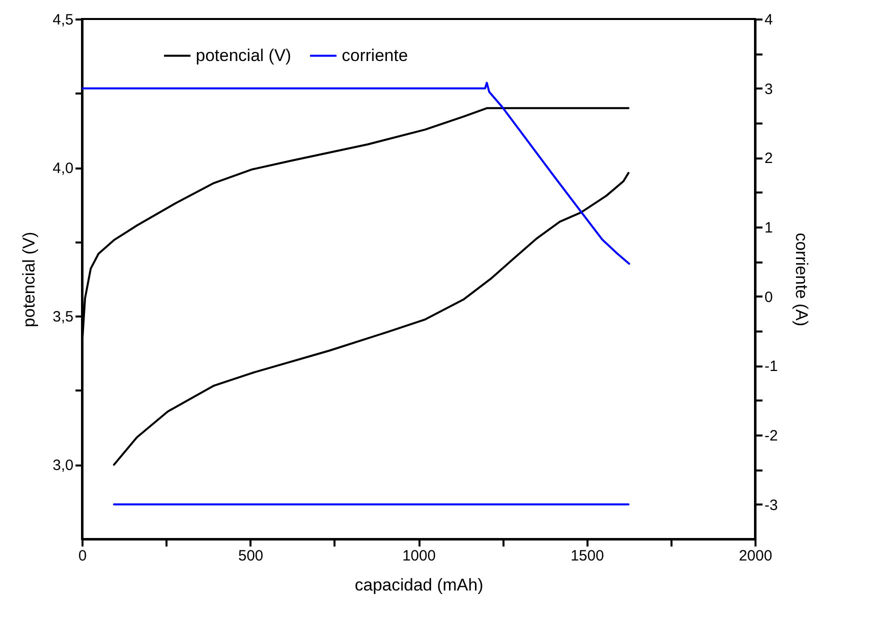 Image resolution: width=876 pixels, height=634 pixels. What do you see at coordinates (768, 228) in the screenshot?
I see `y2-tick-label: 1` at bounding box center [768, 228].